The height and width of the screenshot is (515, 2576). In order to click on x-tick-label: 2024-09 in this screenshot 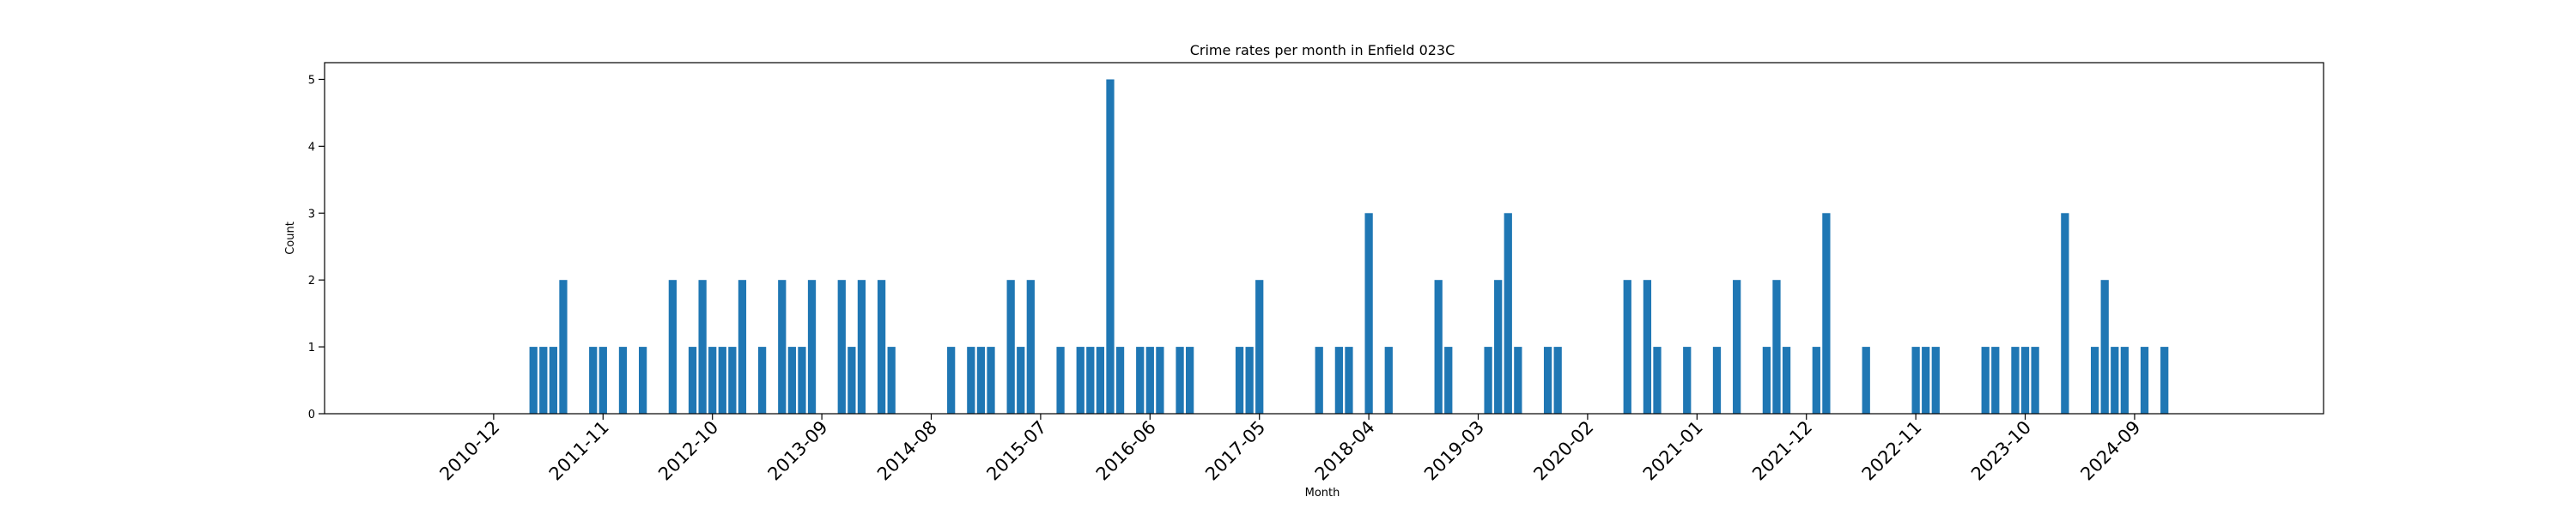, I will do `click(2110, 451)`.